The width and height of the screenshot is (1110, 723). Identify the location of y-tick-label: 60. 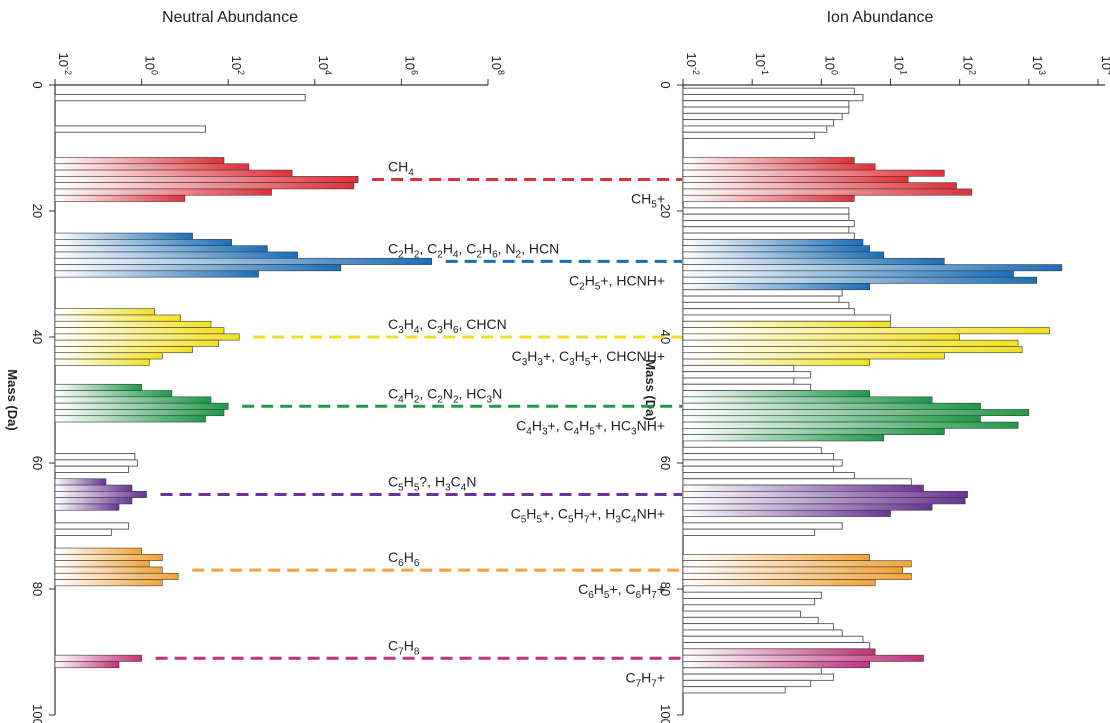
(665, 463).